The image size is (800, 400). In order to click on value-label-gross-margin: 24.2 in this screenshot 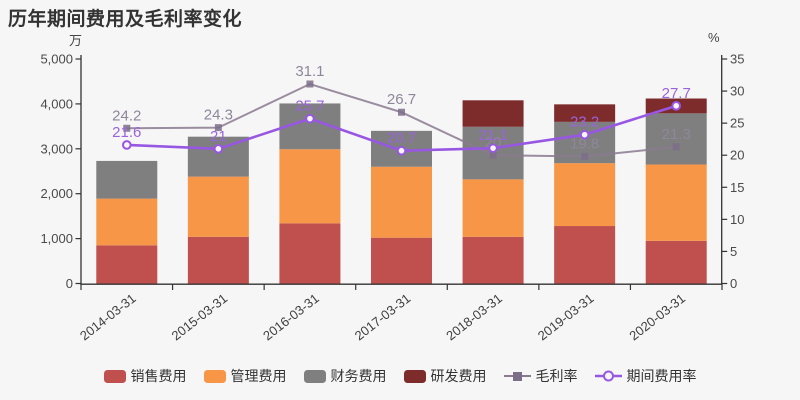, I will do `click(126, 115)`.